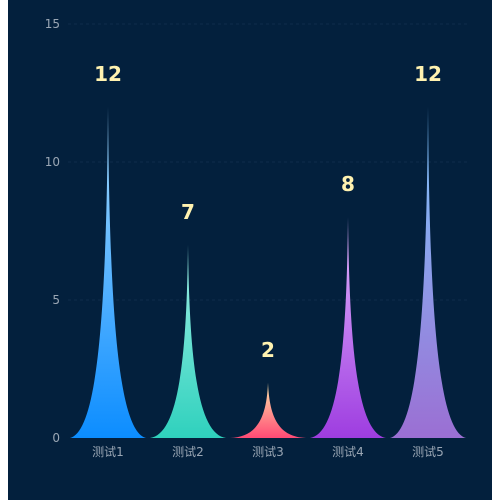 Image resolution: width=500 pixels, height=500 pixels. Describe the element at coordinates (52, 162) in the screenshot. I see `y-tick-label: 10` at that location.